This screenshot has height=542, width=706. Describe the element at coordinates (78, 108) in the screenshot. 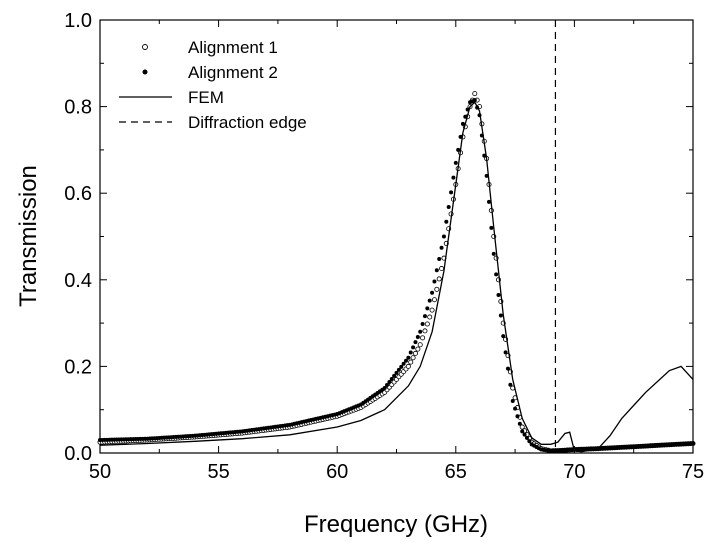

I see `y-tick-label: 0.8` at that location.